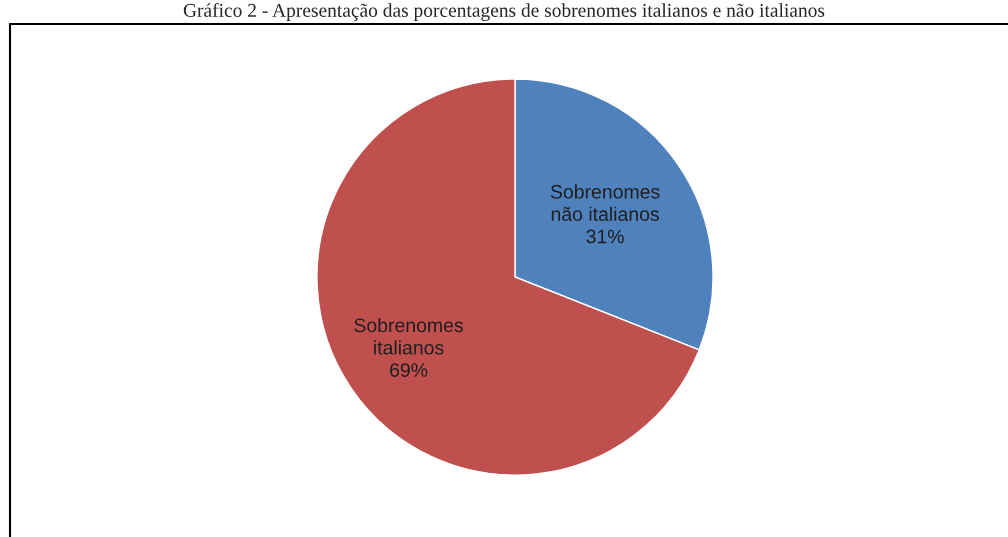  What do you see at coordinates (504, 12) in the screenshot?
I see `chart-title: Gráfico 2 - Apresentação das porcentagens de sobrenomes italianos e não italianos` at bounding box center [504, 12].